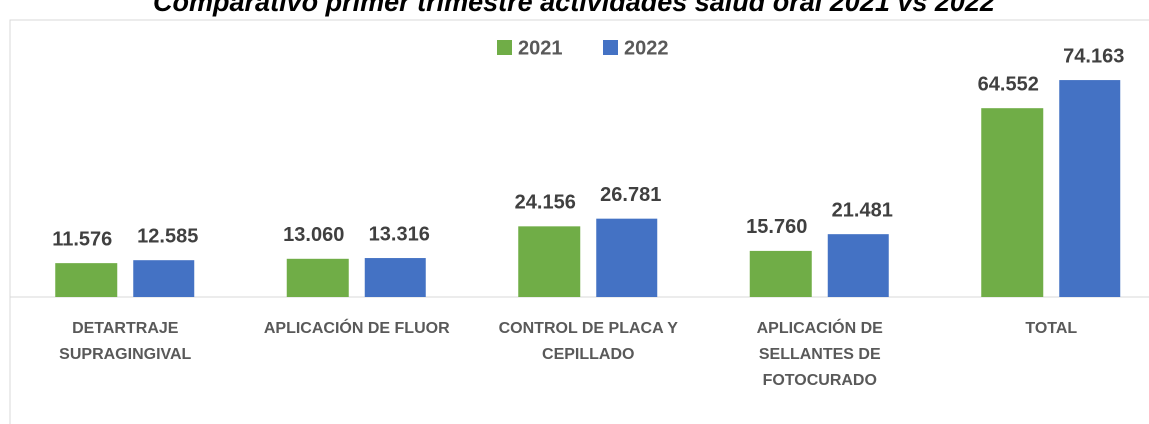 Image resolution: width=1149 pixels, height=424 pixels. What do you see at coordinates (167, 236) in the screenshot?
I see `data-label: 12.585` at bounding box center [167, 236].